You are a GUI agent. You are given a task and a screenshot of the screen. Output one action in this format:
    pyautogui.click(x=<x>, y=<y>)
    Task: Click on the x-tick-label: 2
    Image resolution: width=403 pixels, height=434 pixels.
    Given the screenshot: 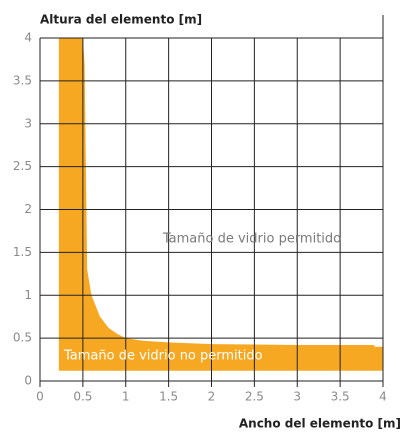 What is the action you would take?
    pyautogui.click(x=212, y=397)
    